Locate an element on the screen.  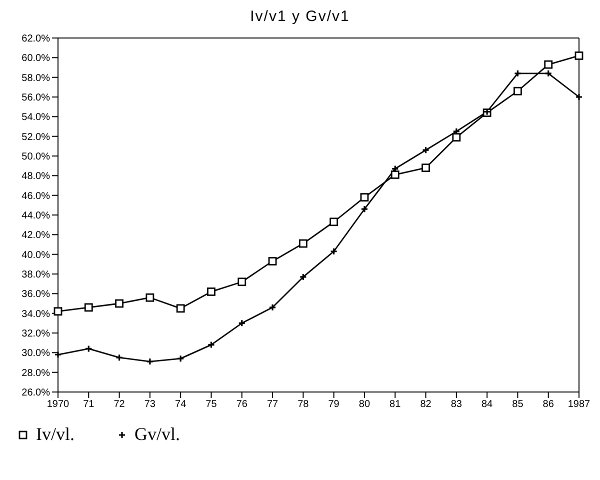
y-tick-label: 28.0% is located at coordinates (36, 373).